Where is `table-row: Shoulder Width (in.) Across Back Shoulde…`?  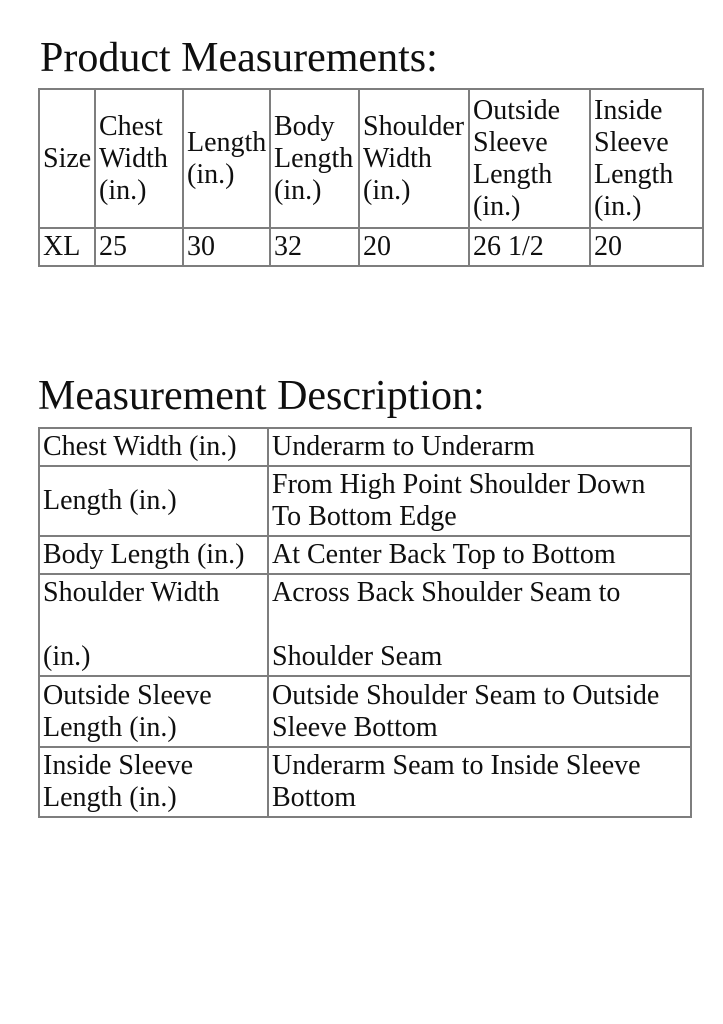 table-row: Shoulder Width (in.) Across Back Shoulde… is located at coordinates (365, 625).